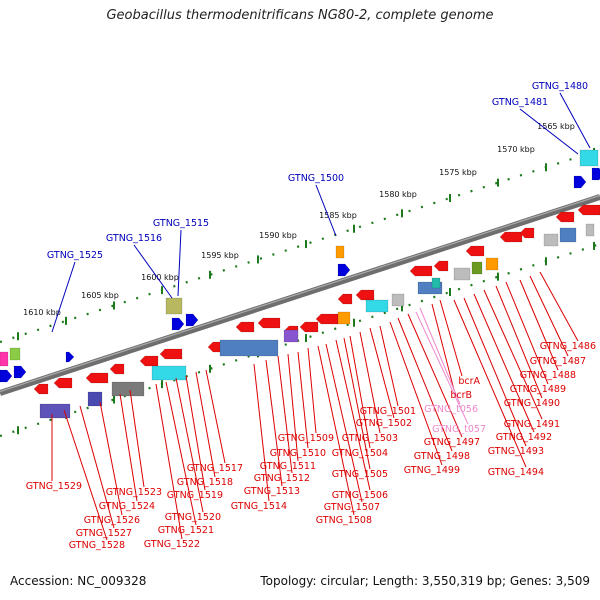 Image resolution: width=600 pixels, height=600 pixels. What do you see at coordinates (75, 255) in the screenshot?
I see `gene-label: GTNG_1525` at bounding box center [75, 255].